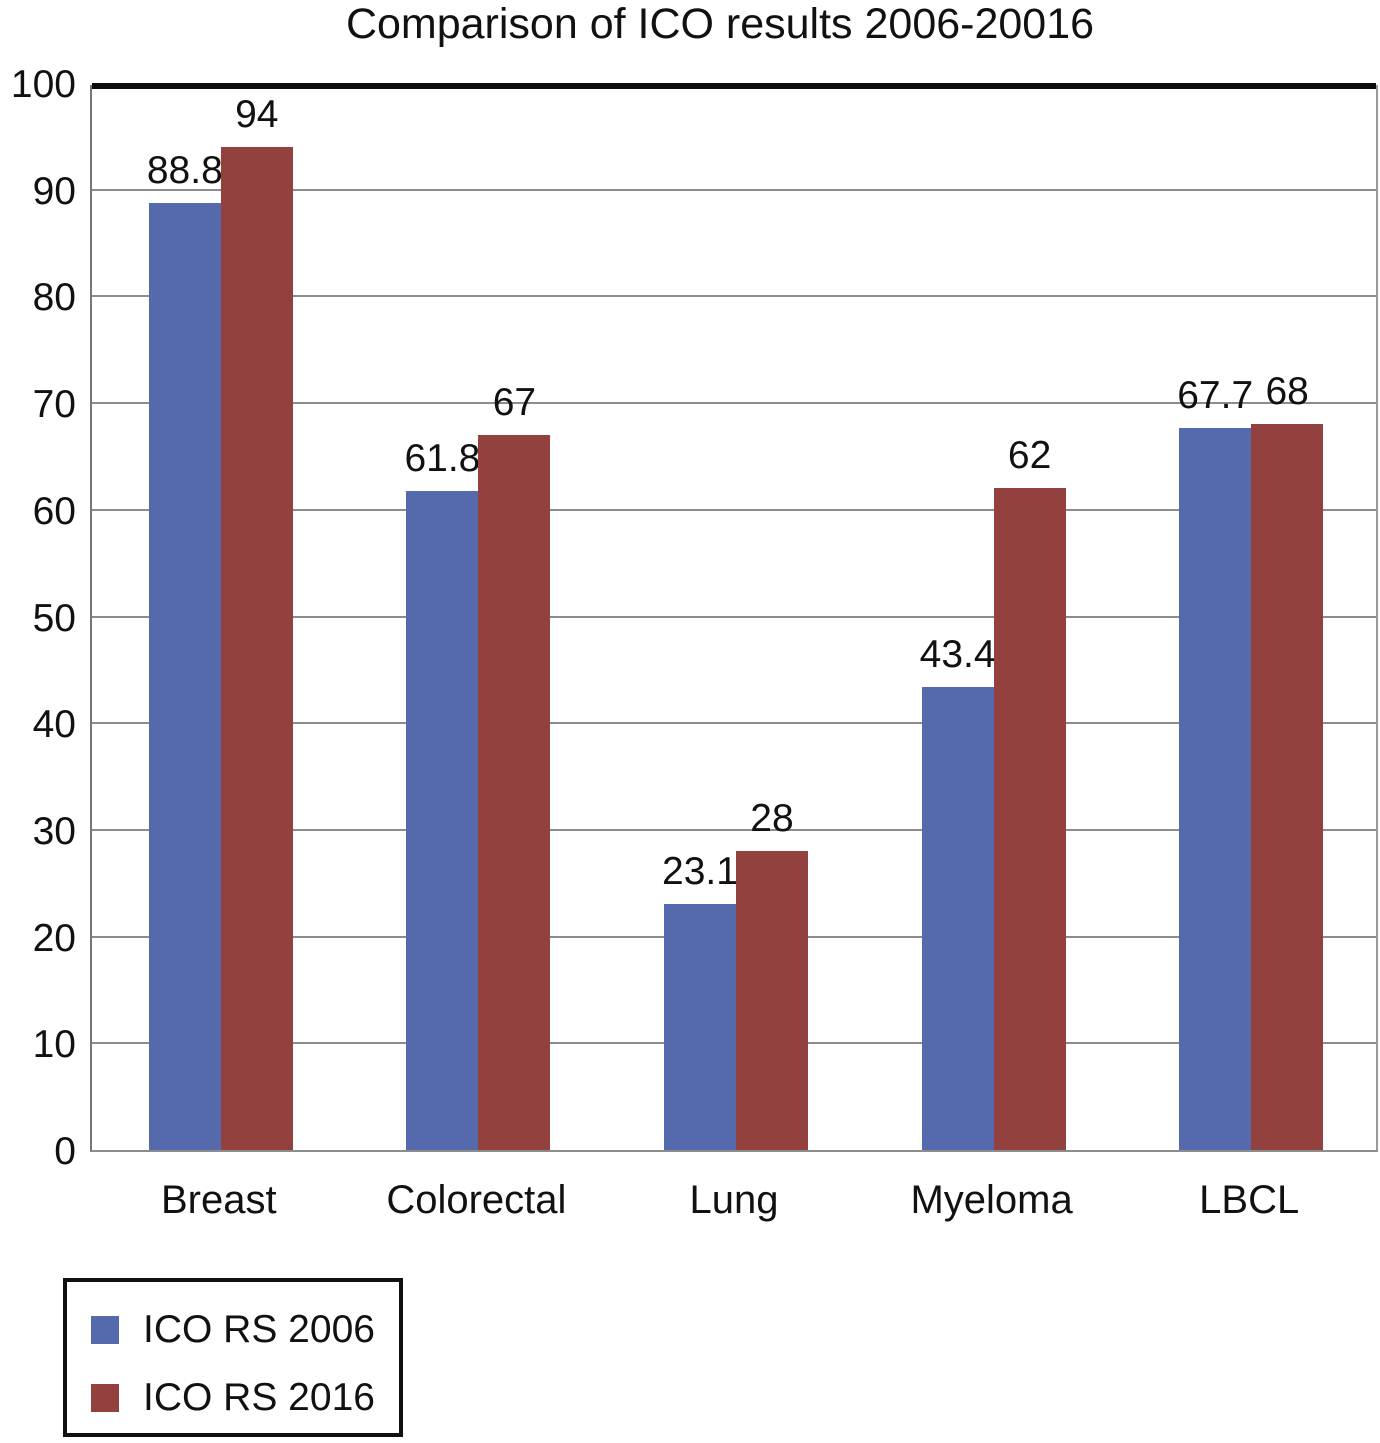 The height and width of the screenshot is (1443, 1380). What do you see at coordinates (442, 820) in the screenshot?
I see `bar-colorectal-ico-rs-2006` at bounding box center [442, 820].